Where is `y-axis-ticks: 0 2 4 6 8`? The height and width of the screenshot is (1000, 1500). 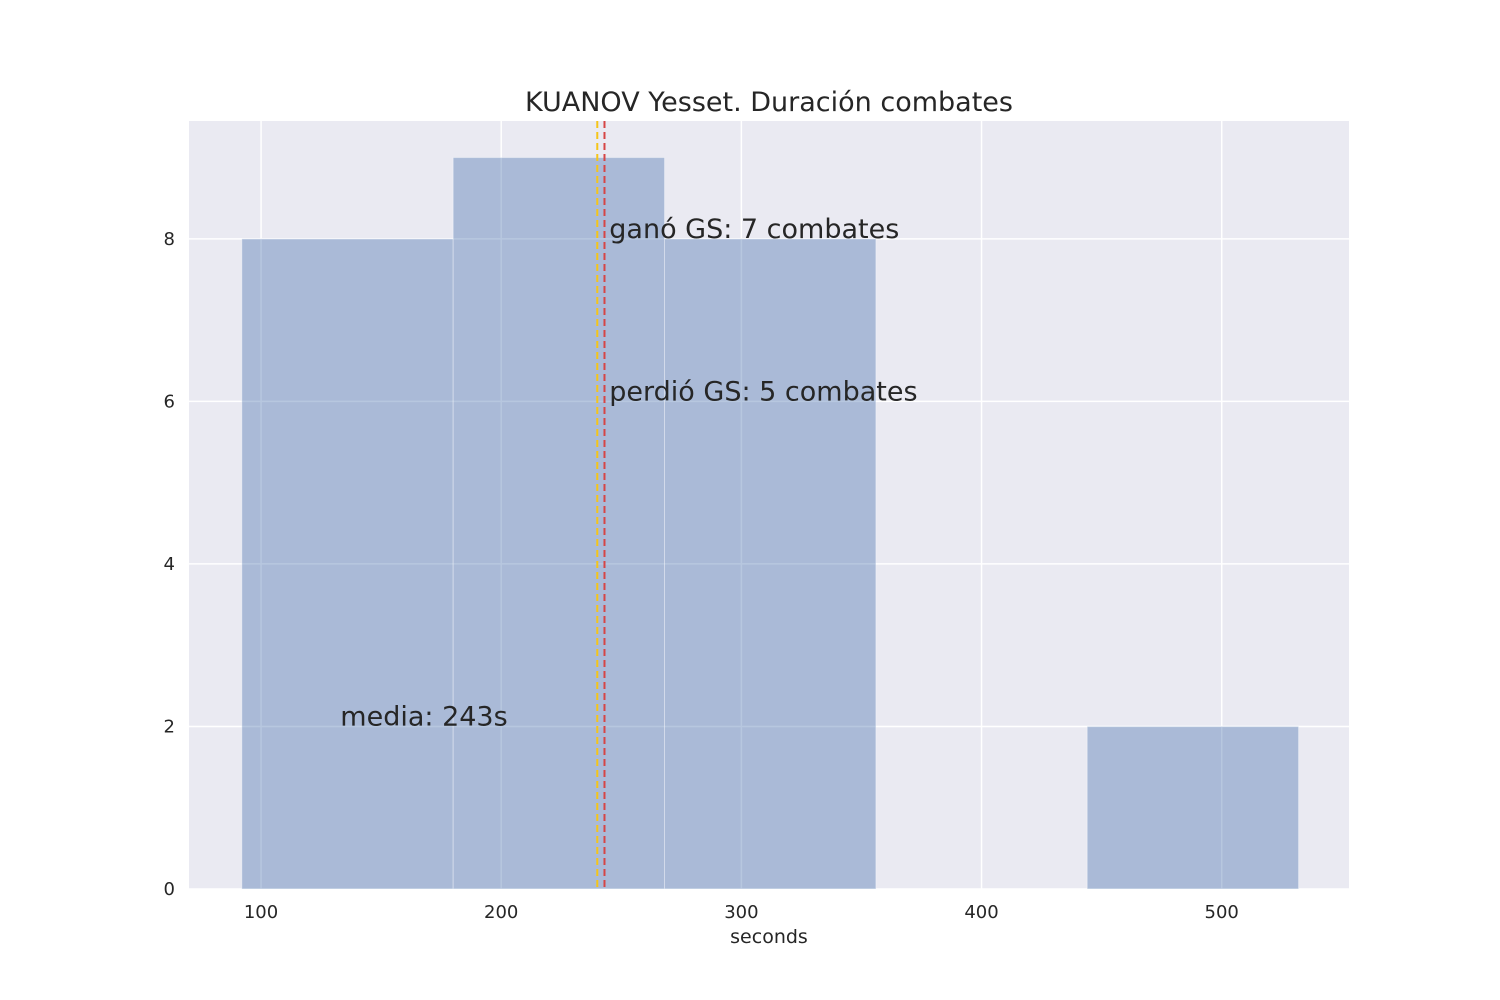
y-axis-ticks: 0 2 4 6 8 is located at coordinates (169, 564).